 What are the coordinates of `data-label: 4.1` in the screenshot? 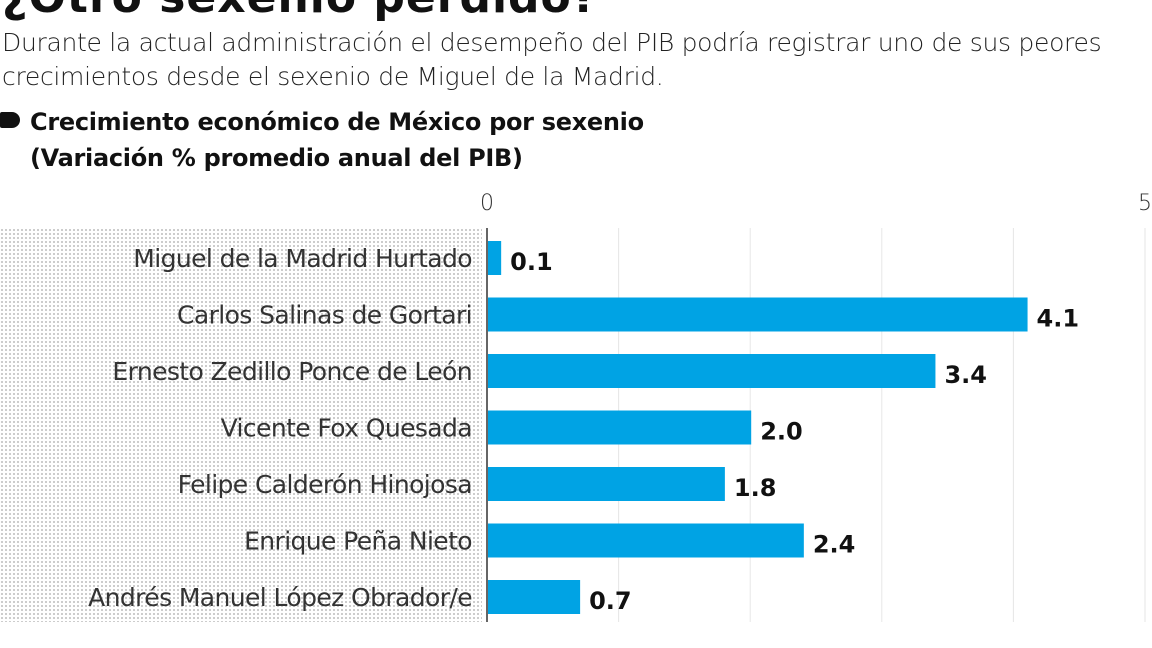 It's located at (1058, 319).